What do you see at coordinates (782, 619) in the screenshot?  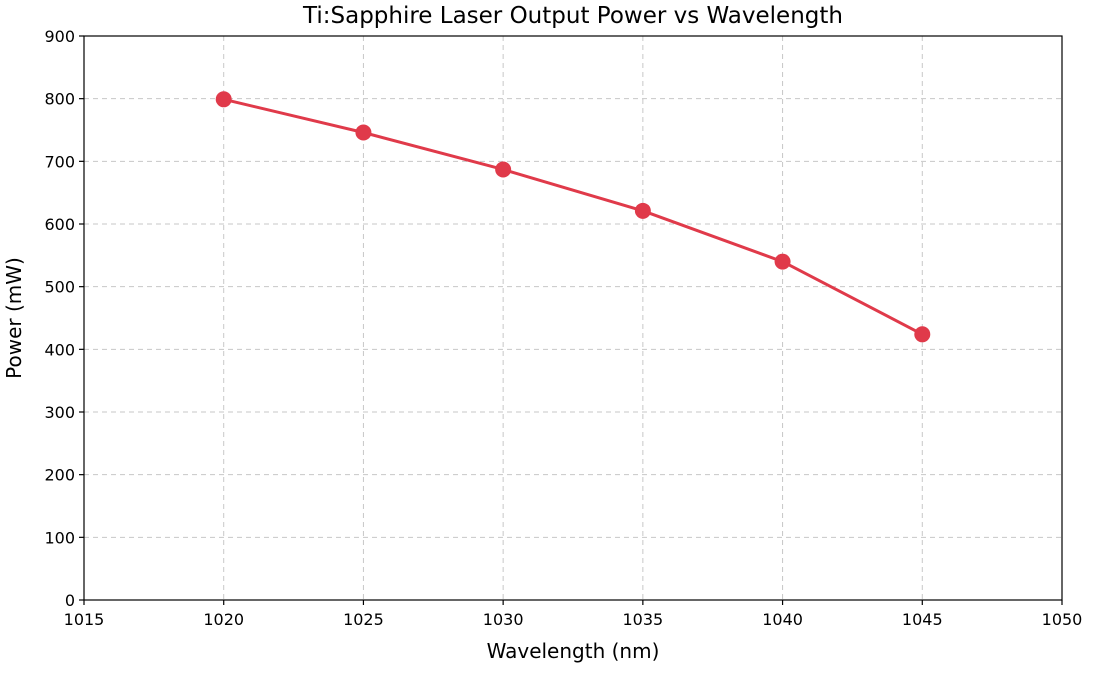 I see `x-tick-label: 1040` at bounding box center [782, 619].